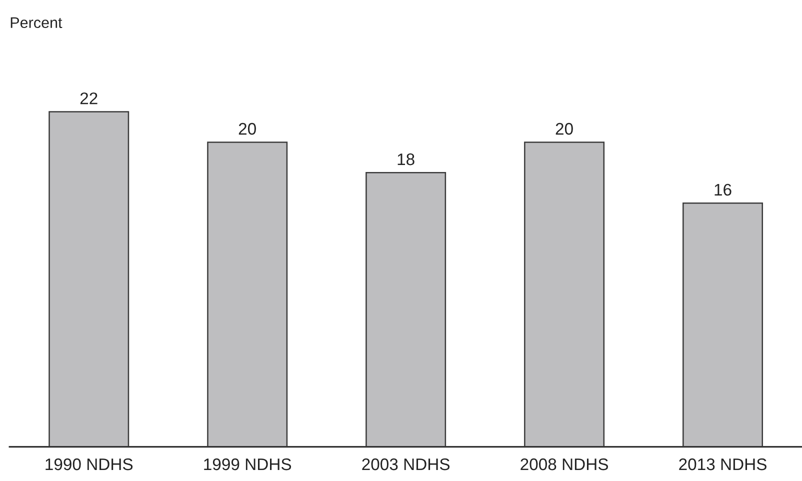 The width and height of the screenshot is (802, 481). Describe the element at coordinates (564, 464) in the screenshot. I see `x-tick-label: 2008 NDHS` at that location.